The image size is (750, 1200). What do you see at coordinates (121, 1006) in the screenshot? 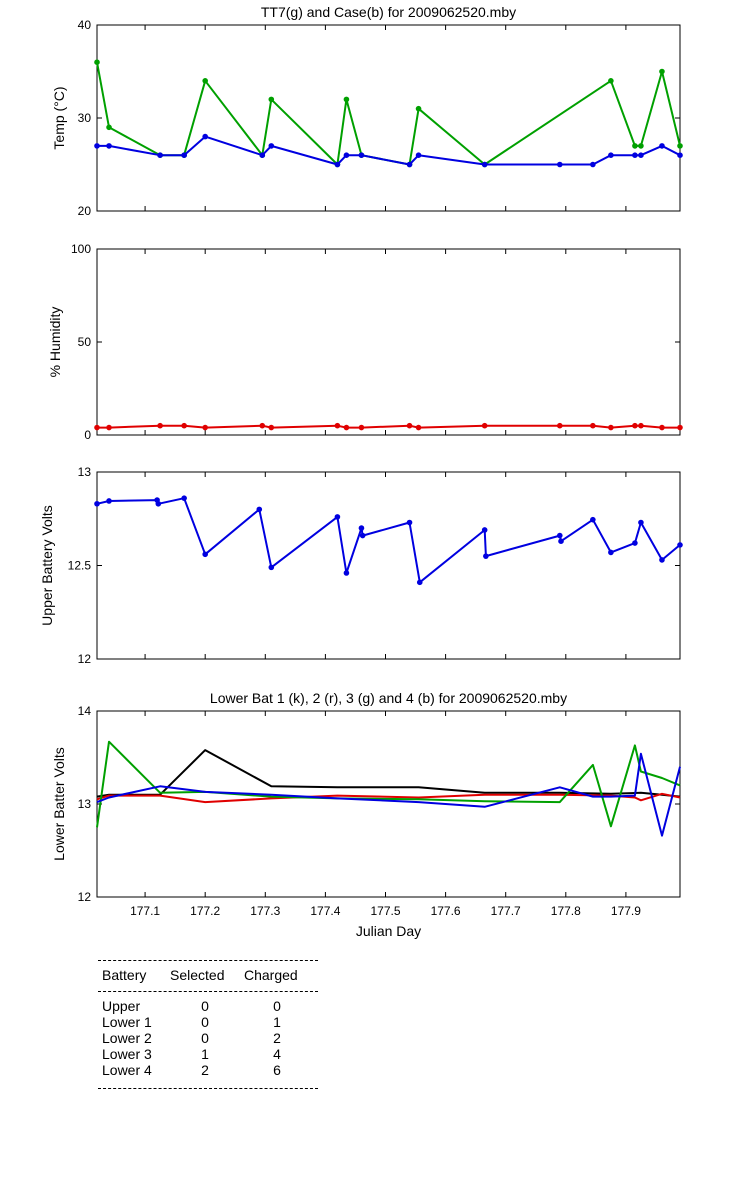
I see `battery-name: Upper` at bounding box center [121, 1006].